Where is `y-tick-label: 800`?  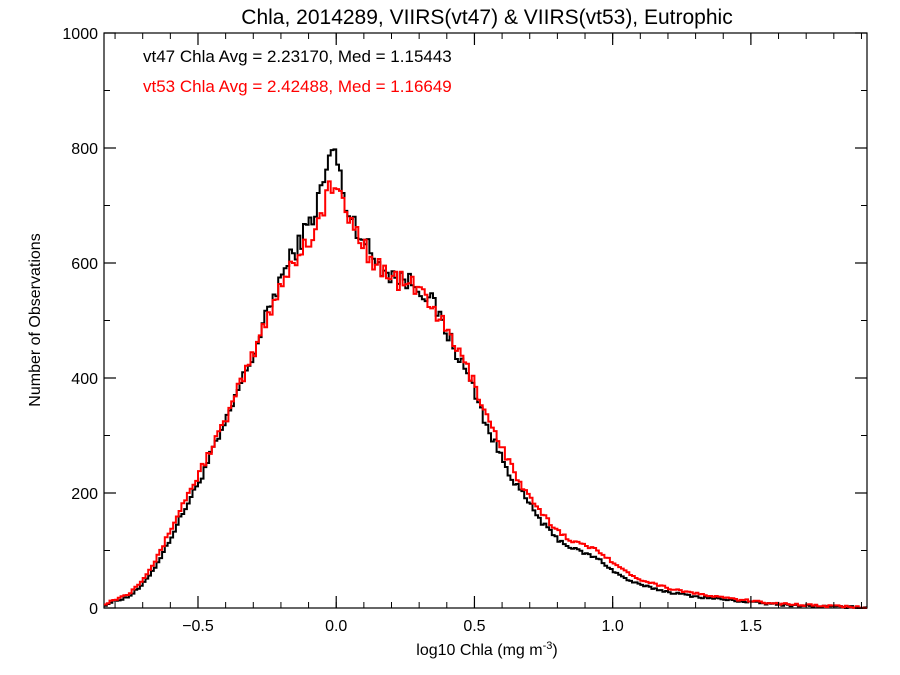 y-tick-label: 800 is located at coordinates (84, 149).